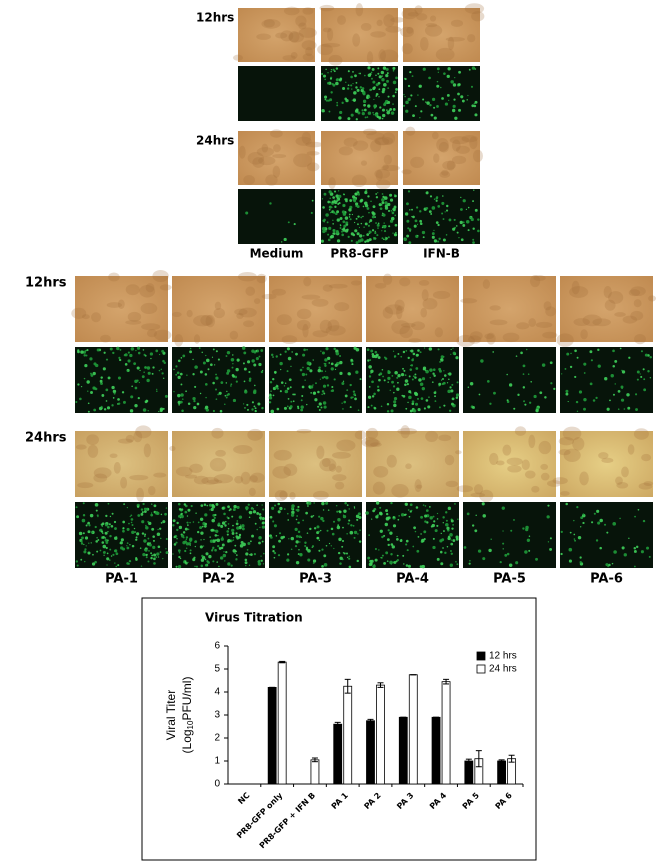 The height and width of the screenshot is (866, 663). I want to click on y-label-part: PFU/ml), so click(187, 699).